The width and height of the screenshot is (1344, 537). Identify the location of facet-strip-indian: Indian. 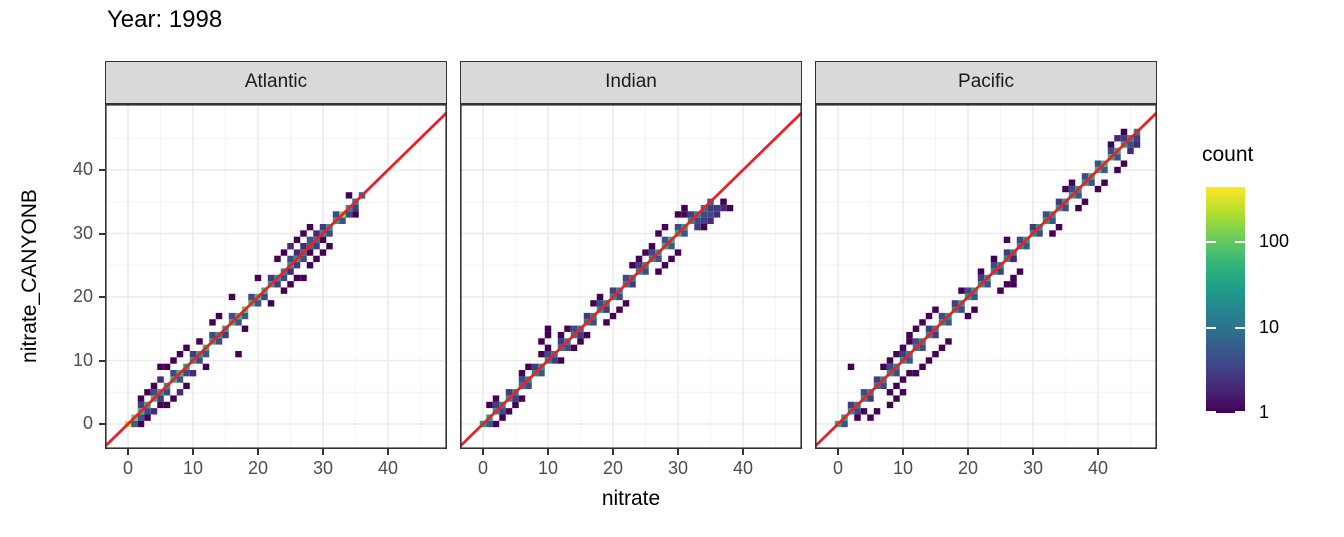
(631, 82).